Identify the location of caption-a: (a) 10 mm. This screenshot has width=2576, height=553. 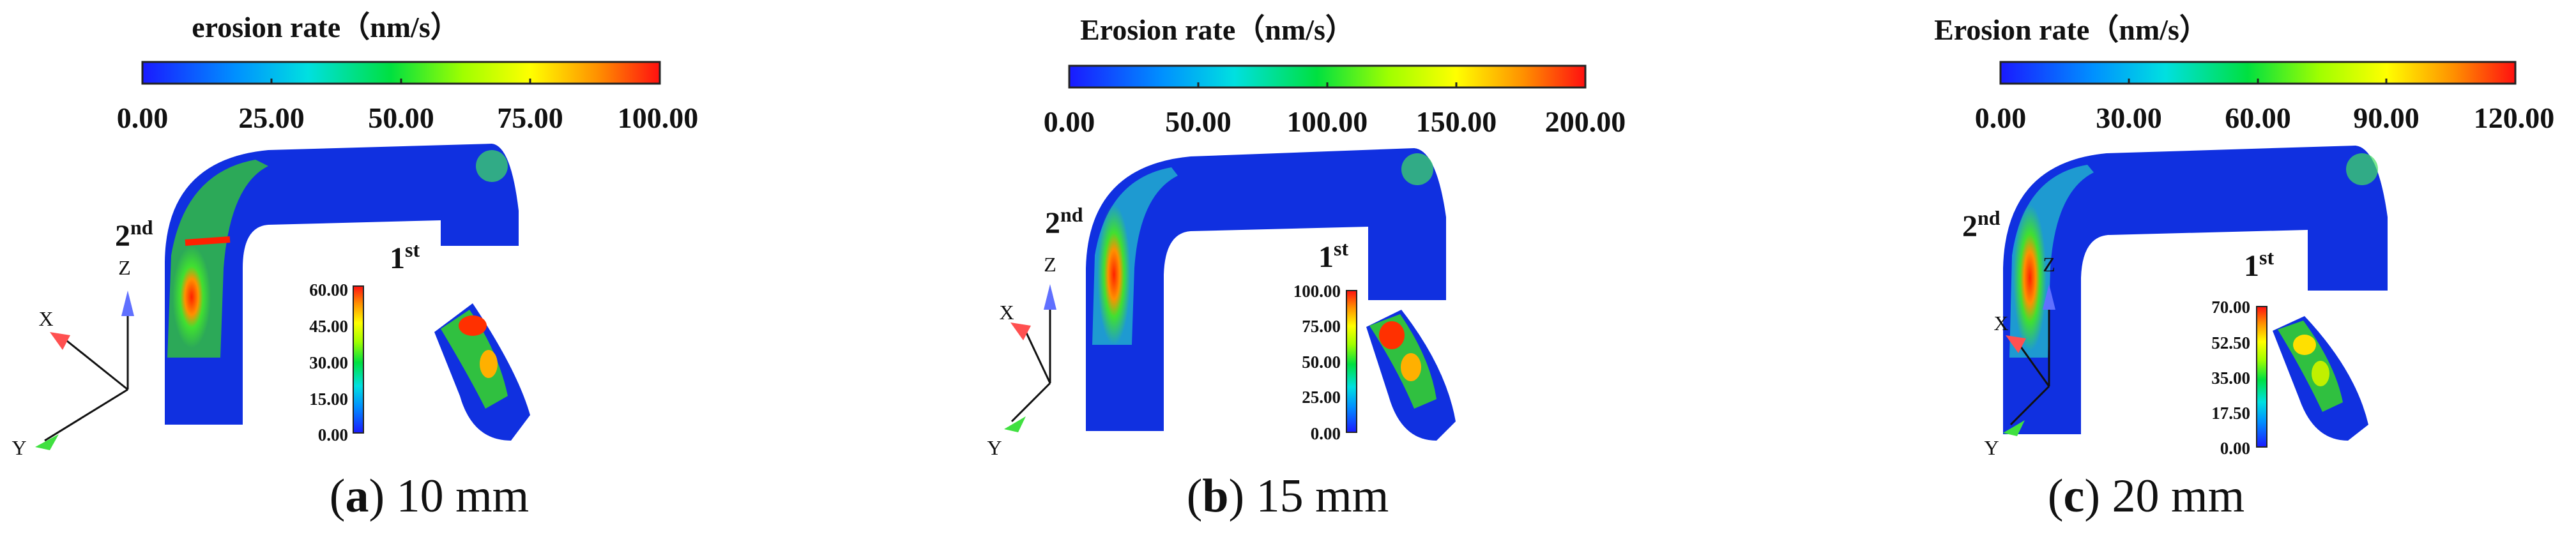
(430, 496).